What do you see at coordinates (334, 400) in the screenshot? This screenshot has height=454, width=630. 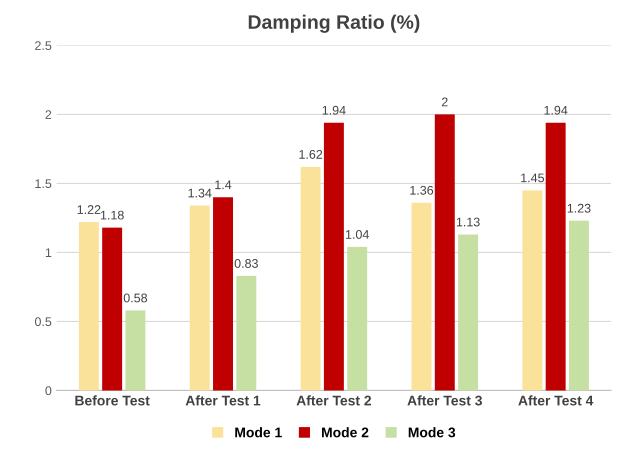 I see `x-tick-label: After Test 2` at bounding box center [334, 400].